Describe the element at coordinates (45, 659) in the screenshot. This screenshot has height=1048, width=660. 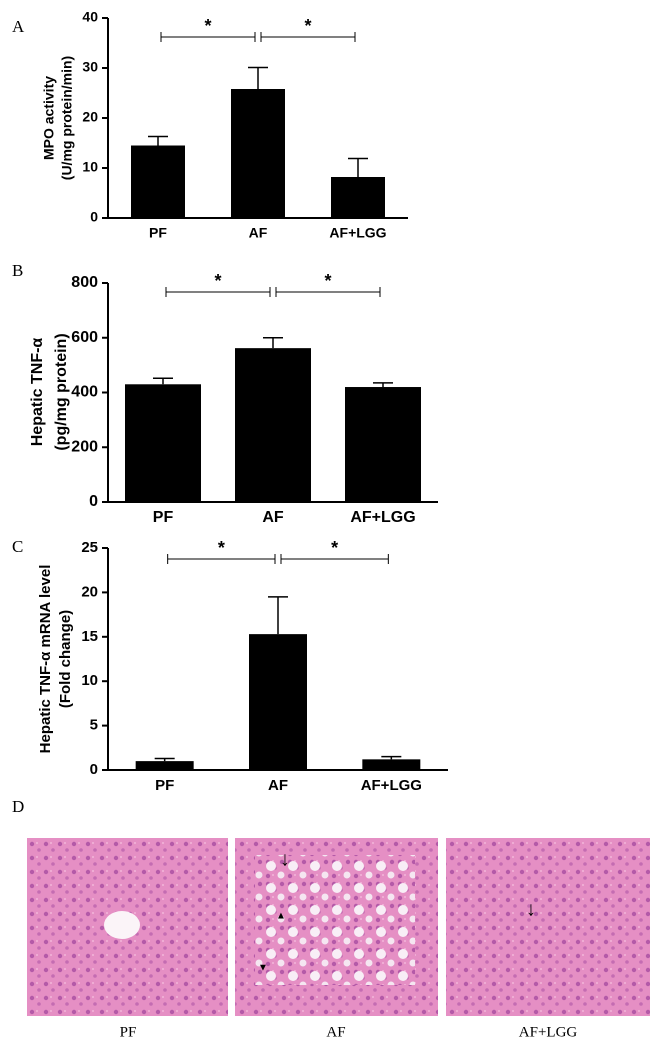
I see `y-axis-label: Hepatic TNF-α mRNA level` at that location.